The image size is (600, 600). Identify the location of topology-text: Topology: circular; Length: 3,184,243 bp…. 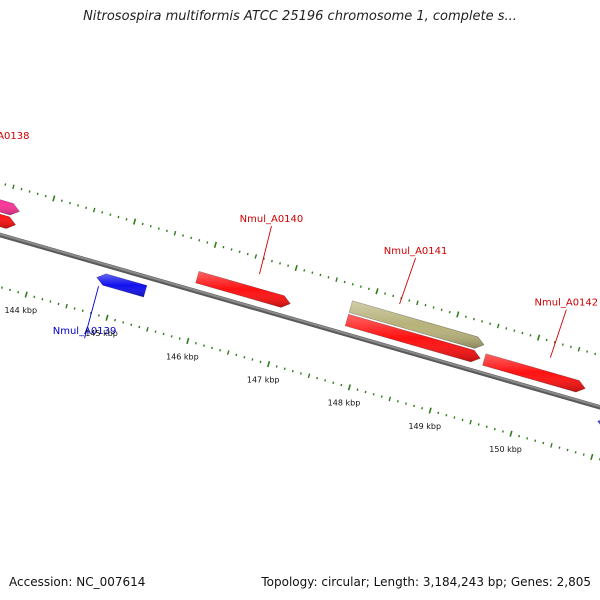
(426, 582).